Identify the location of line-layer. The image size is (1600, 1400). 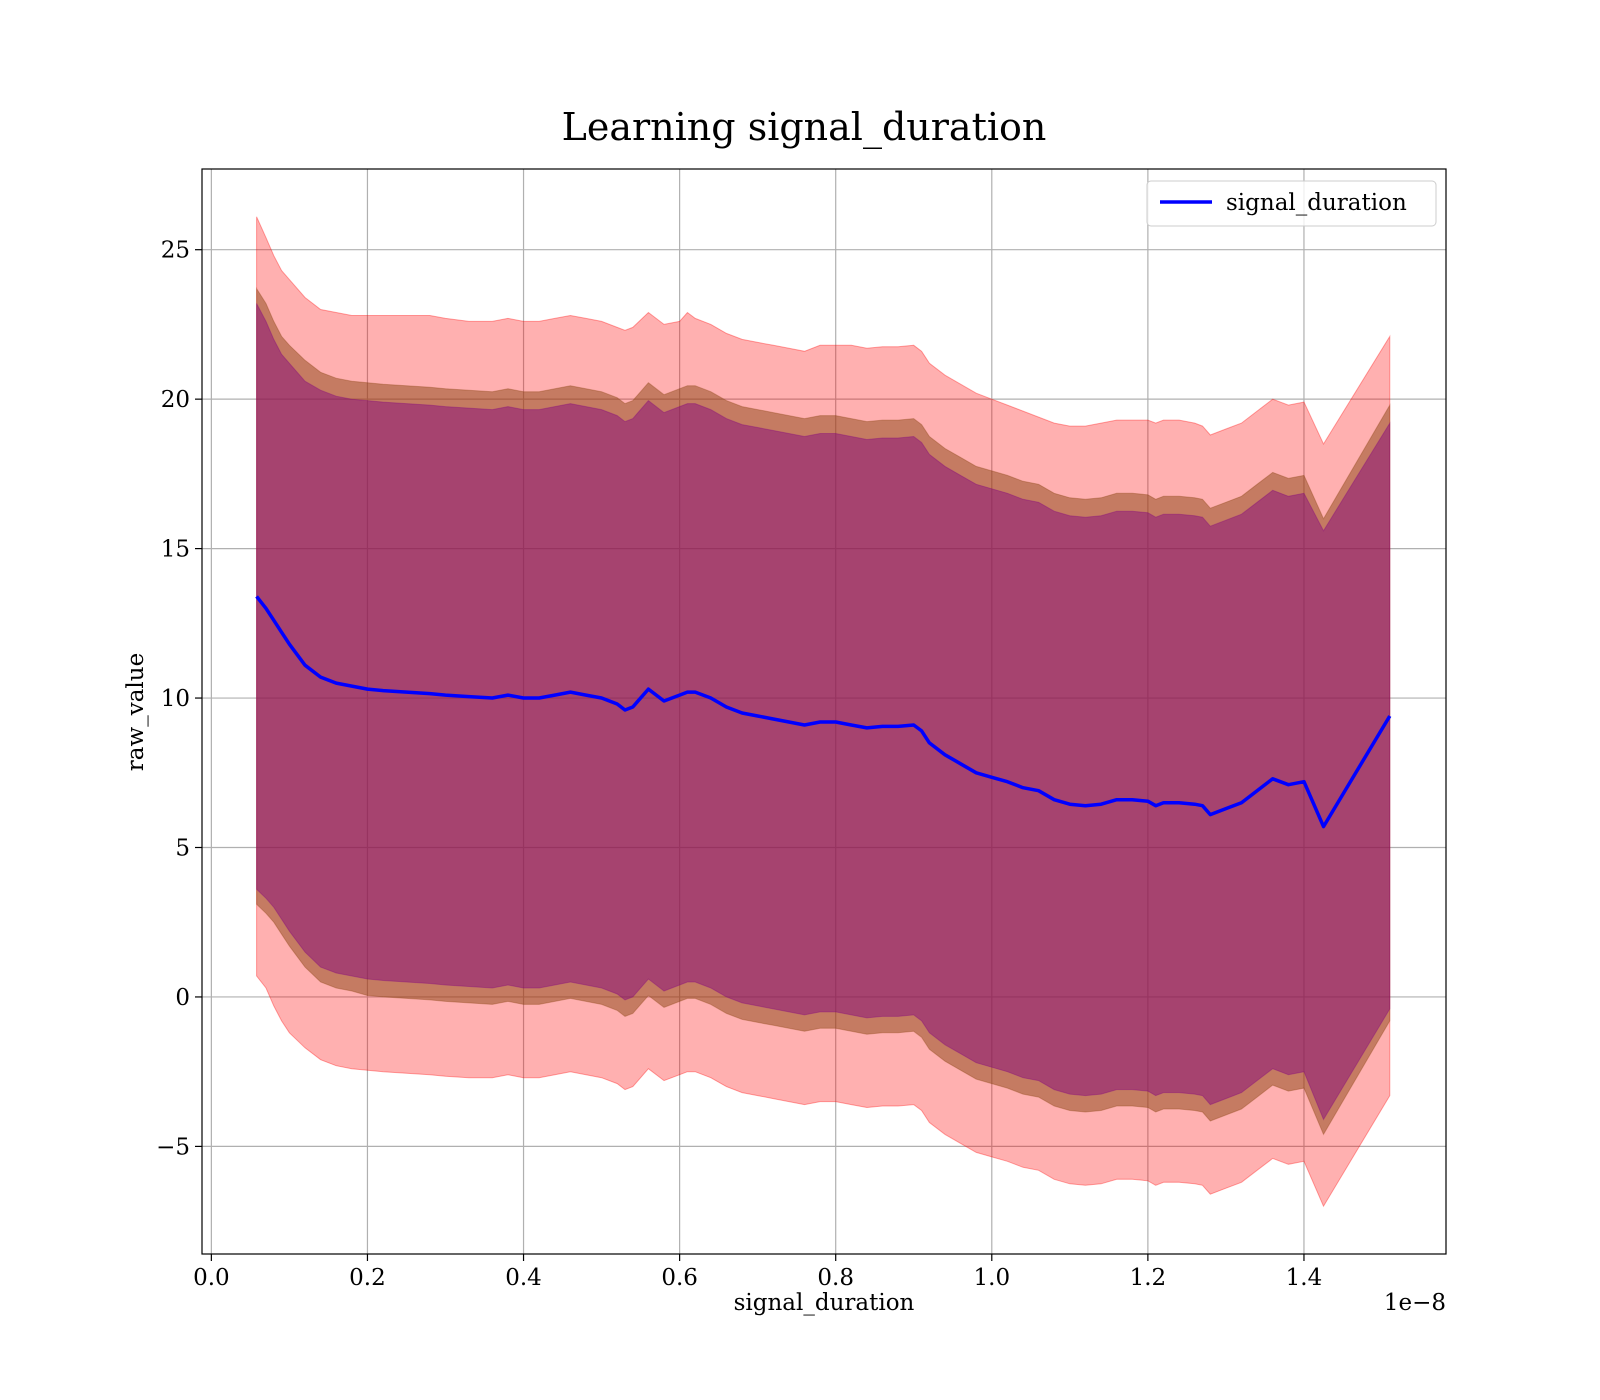
(823, 712).